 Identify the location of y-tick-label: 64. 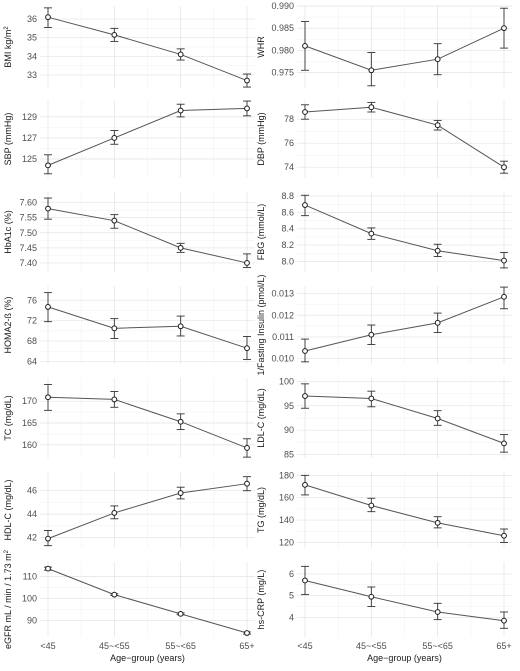
(32, 361).